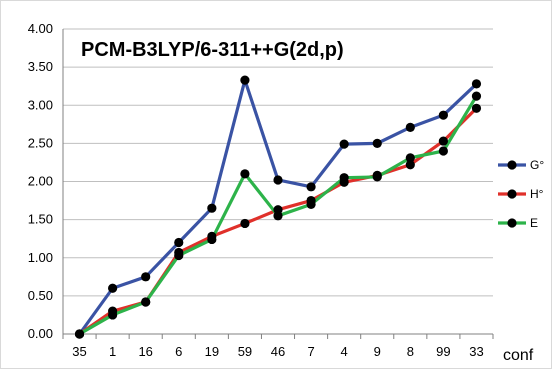 The image size is (552, 369). Describe the element at coordinates (40, 219) in the screenshot. I see `y-tick-label: 1.50` at that location.